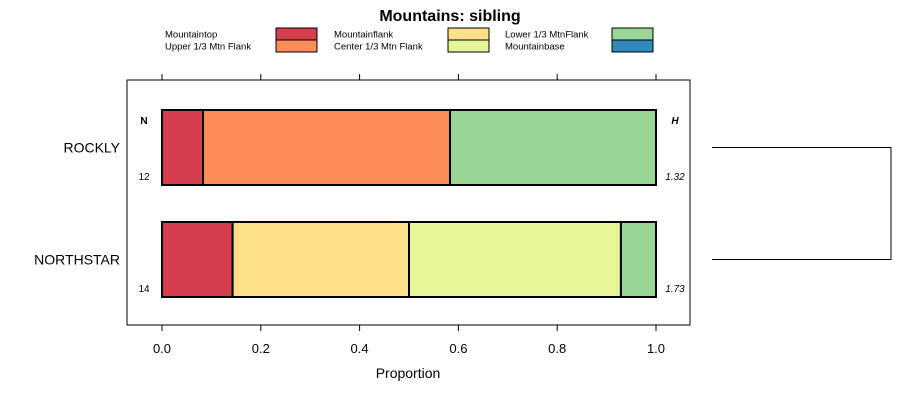 The width and height of the screenshot is (900, 400). What do you see at coordinates (327, 147) in the screenshot?
I see `bar-segment-upper-1-3-mtn-flank` at bounding box center [327, 147].